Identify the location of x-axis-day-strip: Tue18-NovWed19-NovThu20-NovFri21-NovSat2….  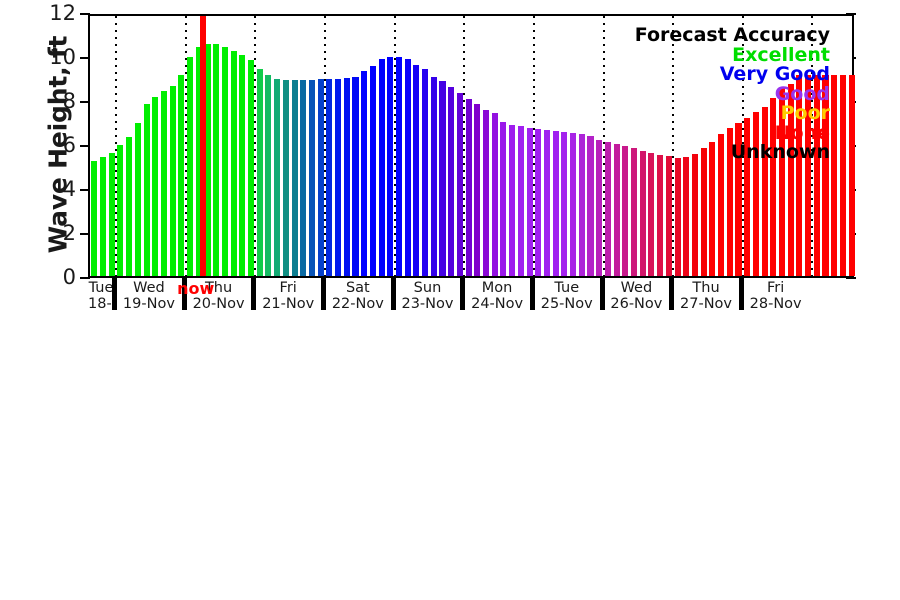
(471, 296).